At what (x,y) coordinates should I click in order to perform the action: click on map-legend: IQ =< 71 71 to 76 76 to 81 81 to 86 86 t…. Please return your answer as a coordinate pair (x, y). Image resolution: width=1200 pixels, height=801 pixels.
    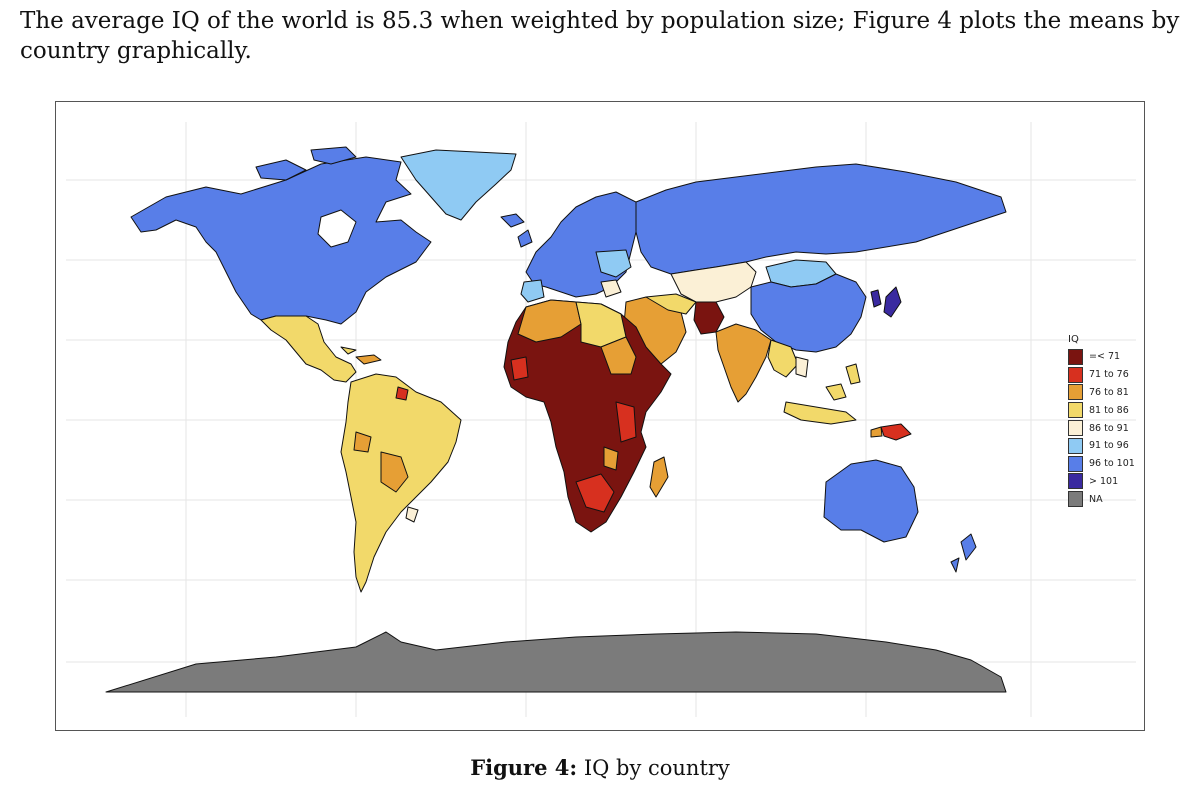
    Looking at the image, I should click on (1101, 421).